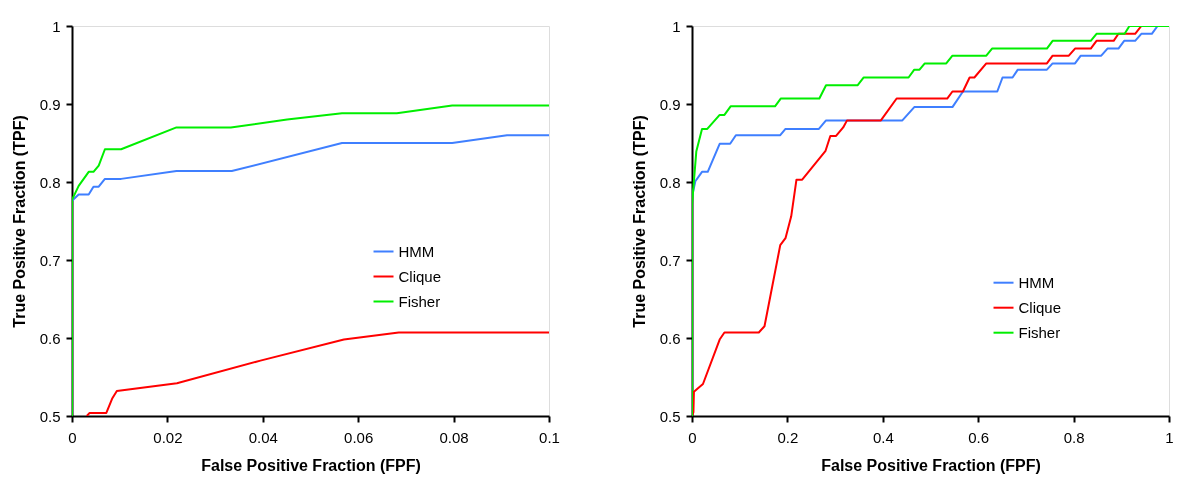 Image resolution: width=1202 pixels, height=484 pixels. Describe the element at coordinates (883, 437) in the screenshot. I see `x-tick-label: 0.4` at that location.